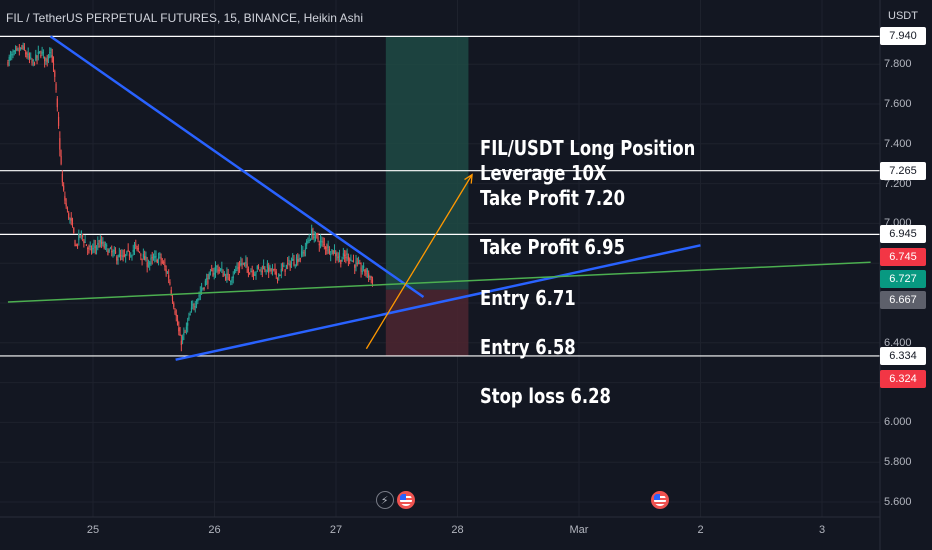  Describe the element at coordinates (427, 163) in the screenshot. I see `profit-zone` at that location.